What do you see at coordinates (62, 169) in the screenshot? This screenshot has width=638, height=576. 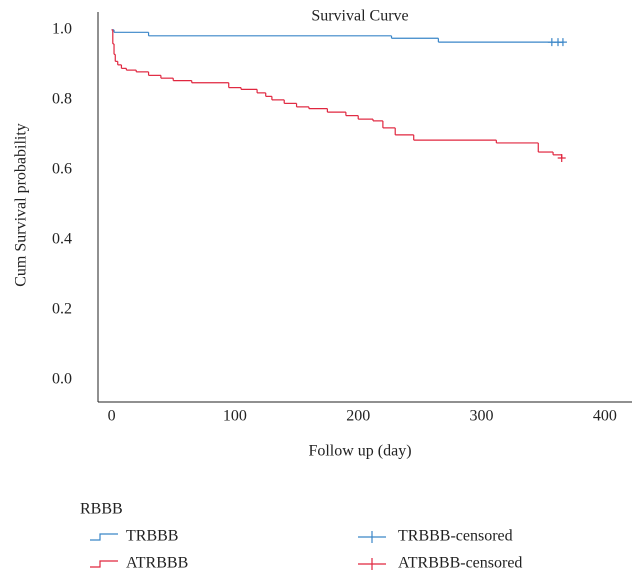 I see `y-tick-label: 0.6` at bounding box center [62, 169].